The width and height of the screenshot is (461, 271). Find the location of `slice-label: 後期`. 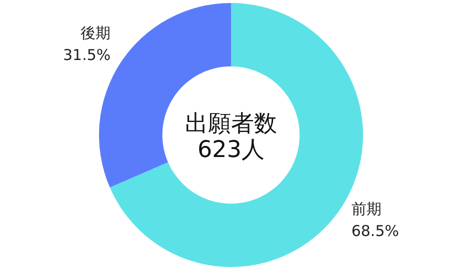

slice-label: 後期 is located at coordinates (95, 33).